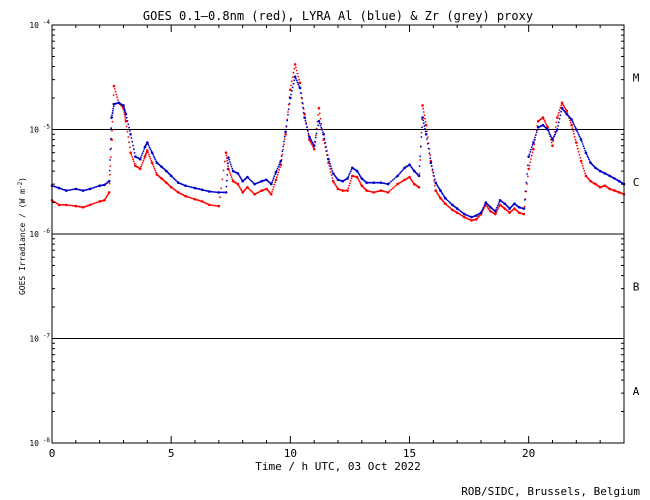 The height and width of the screenshot is (500, 650). I want to click on y-axis-label: GOES Irradiance / (W m-2), so click(22, 236).